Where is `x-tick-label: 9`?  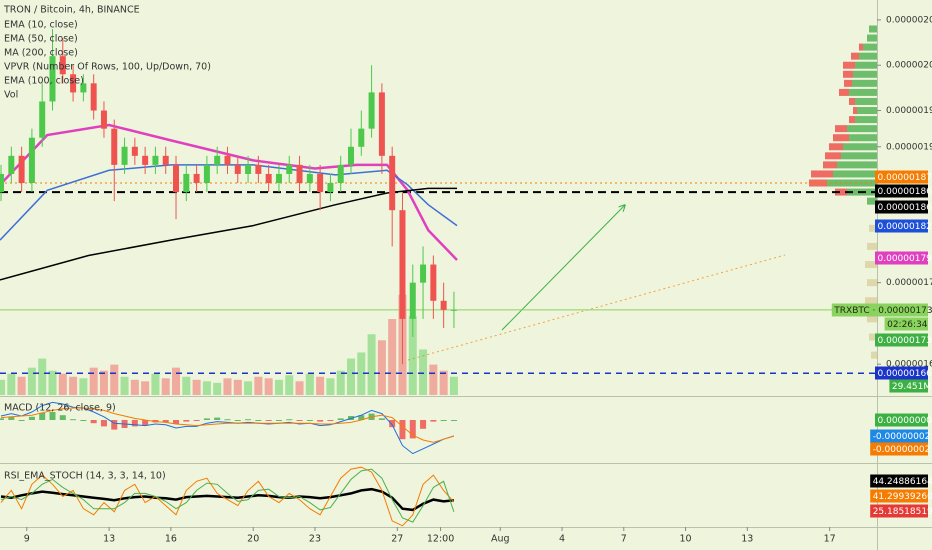
x-tick-label: 9 is located at coordinates (27, 539).